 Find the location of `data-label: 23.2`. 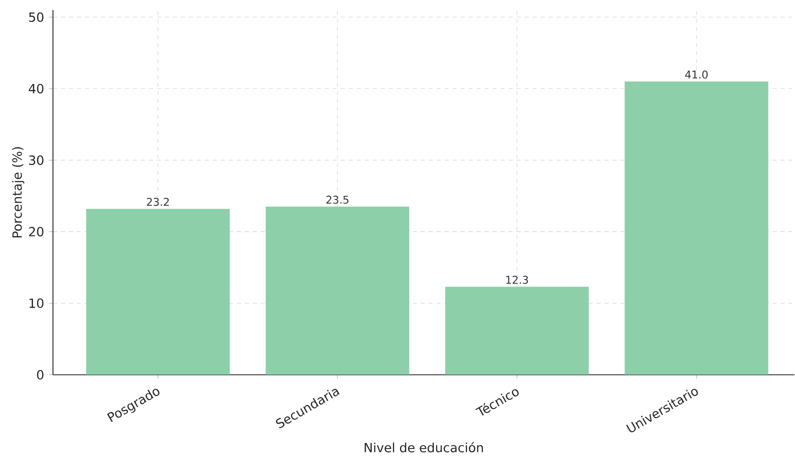

data-label: 23.2 is located at coordinates (157, 202).